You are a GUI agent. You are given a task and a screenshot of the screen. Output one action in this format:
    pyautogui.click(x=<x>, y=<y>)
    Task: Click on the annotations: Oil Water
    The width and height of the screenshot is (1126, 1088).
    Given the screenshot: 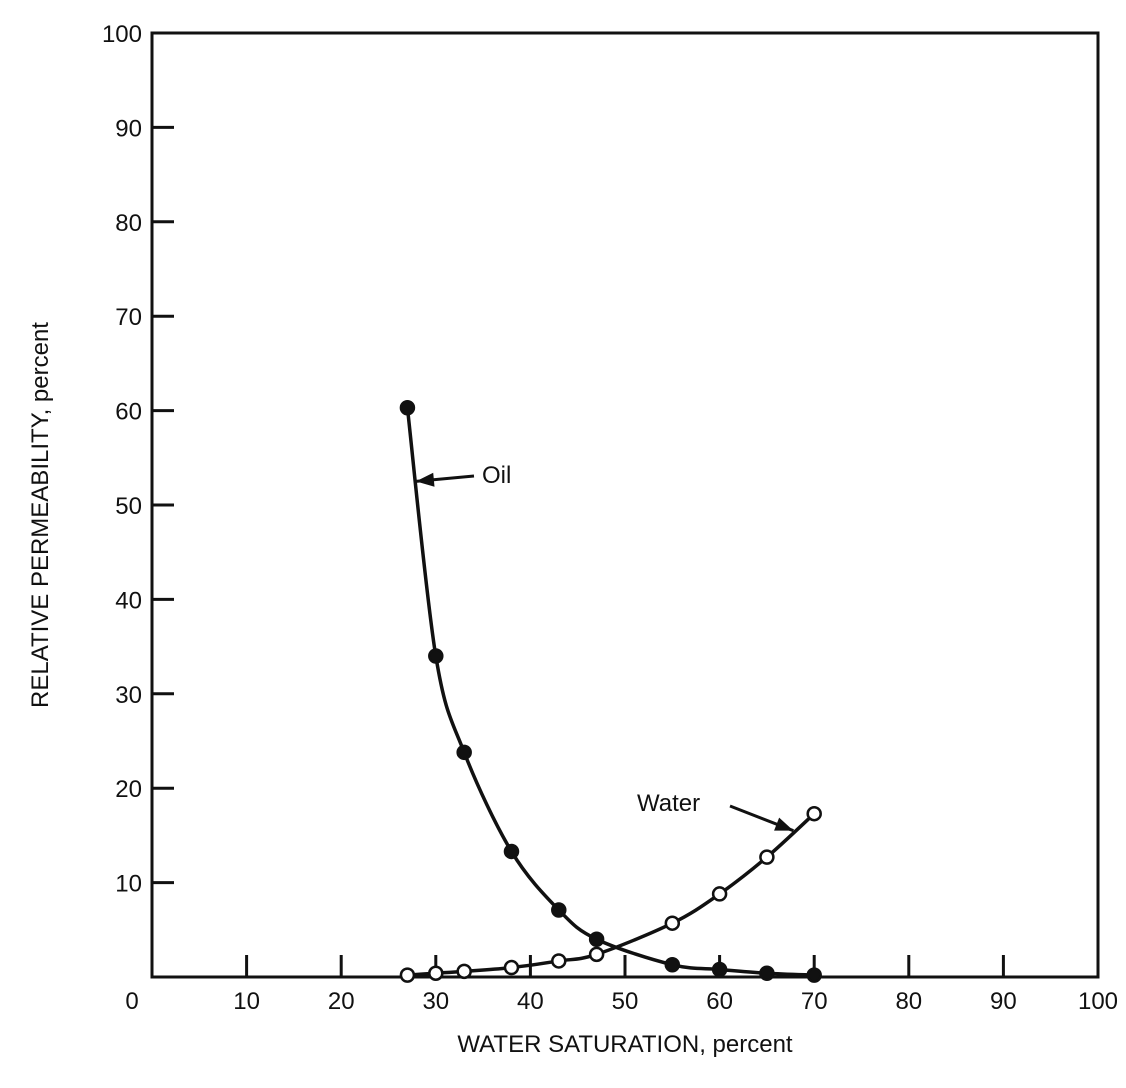 What is the action you would take?
    pyautogui.click(x=604, y=647)
    